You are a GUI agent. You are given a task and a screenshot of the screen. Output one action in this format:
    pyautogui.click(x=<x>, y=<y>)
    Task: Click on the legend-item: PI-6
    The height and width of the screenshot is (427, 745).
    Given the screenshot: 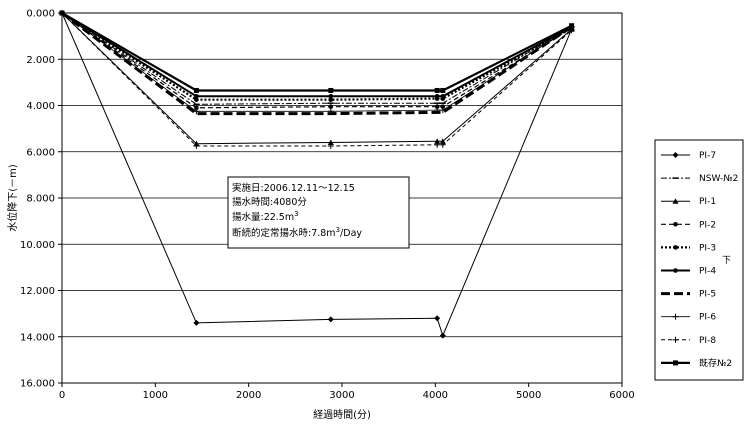 What is the action you would take?
    pyautogui.click(x=688, y=318)
    